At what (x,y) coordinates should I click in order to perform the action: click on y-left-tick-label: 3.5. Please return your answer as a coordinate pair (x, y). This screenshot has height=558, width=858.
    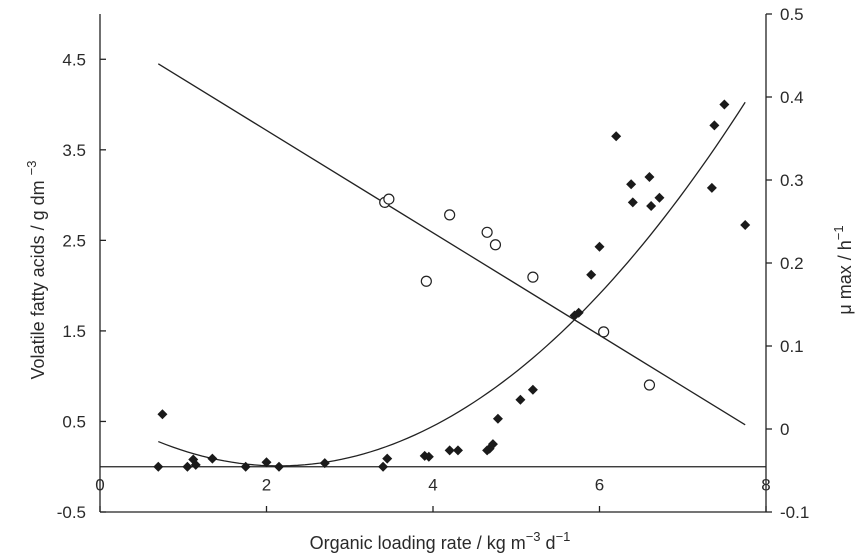
    Looking at the image, I should click on (74, 150).